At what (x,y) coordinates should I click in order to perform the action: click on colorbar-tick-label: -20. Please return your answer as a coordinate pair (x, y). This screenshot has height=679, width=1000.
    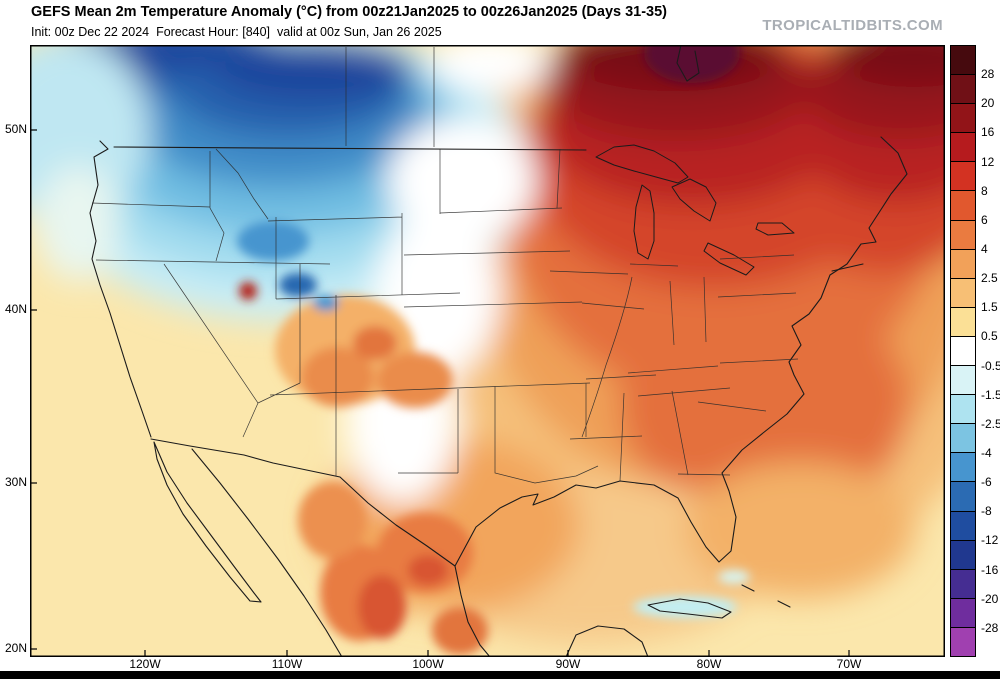
    Looking at the image, I should click on (990, 598).